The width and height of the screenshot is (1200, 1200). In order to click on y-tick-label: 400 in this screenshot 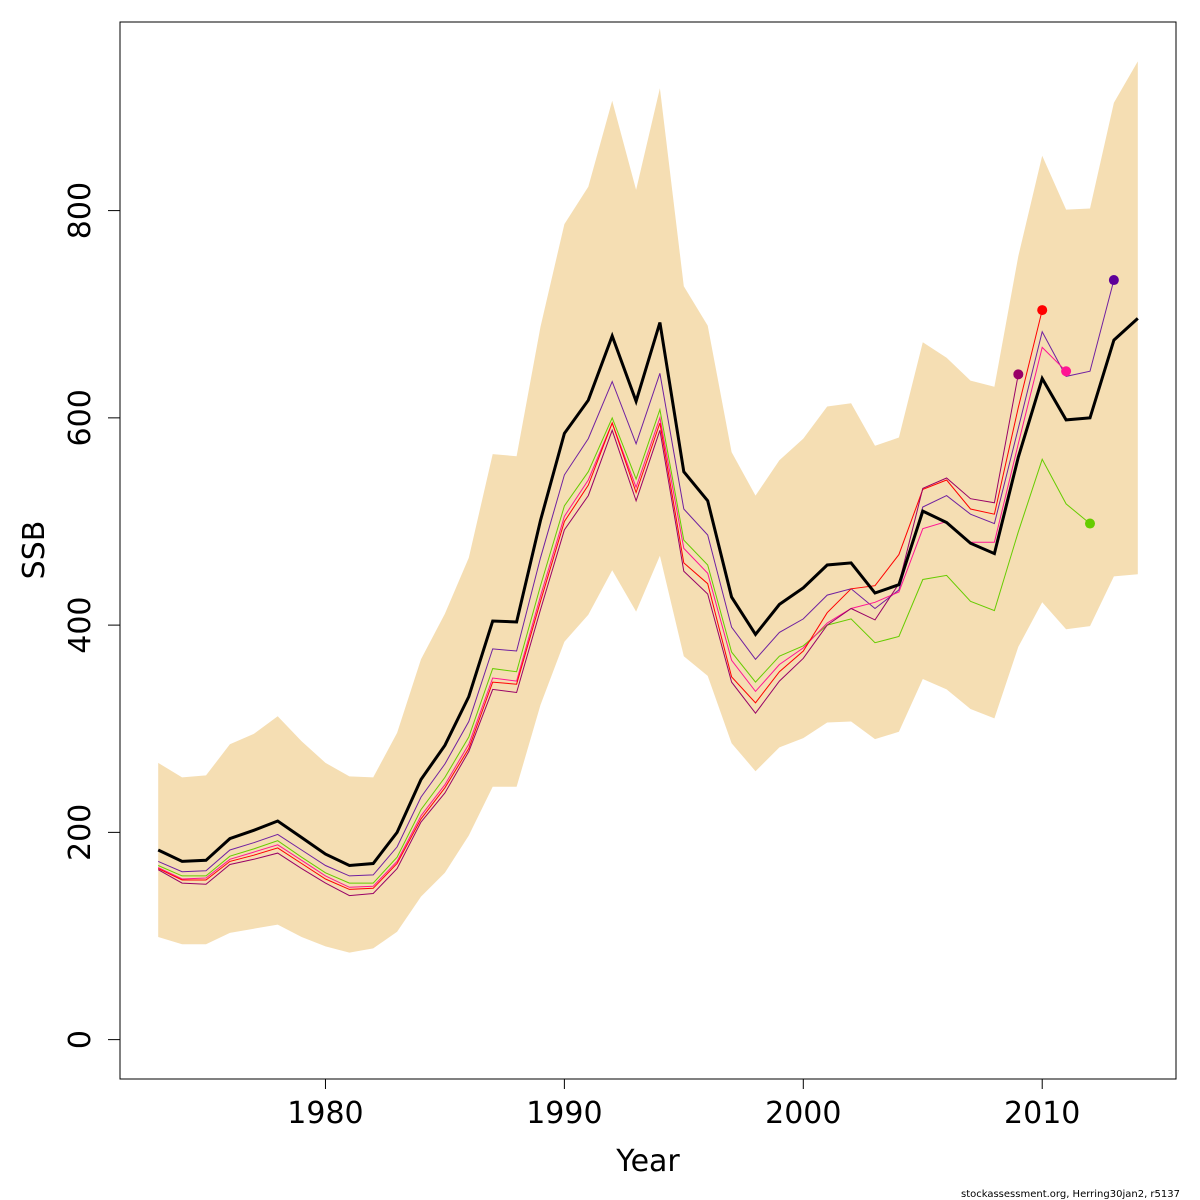, I will do `click(80, 624)`.